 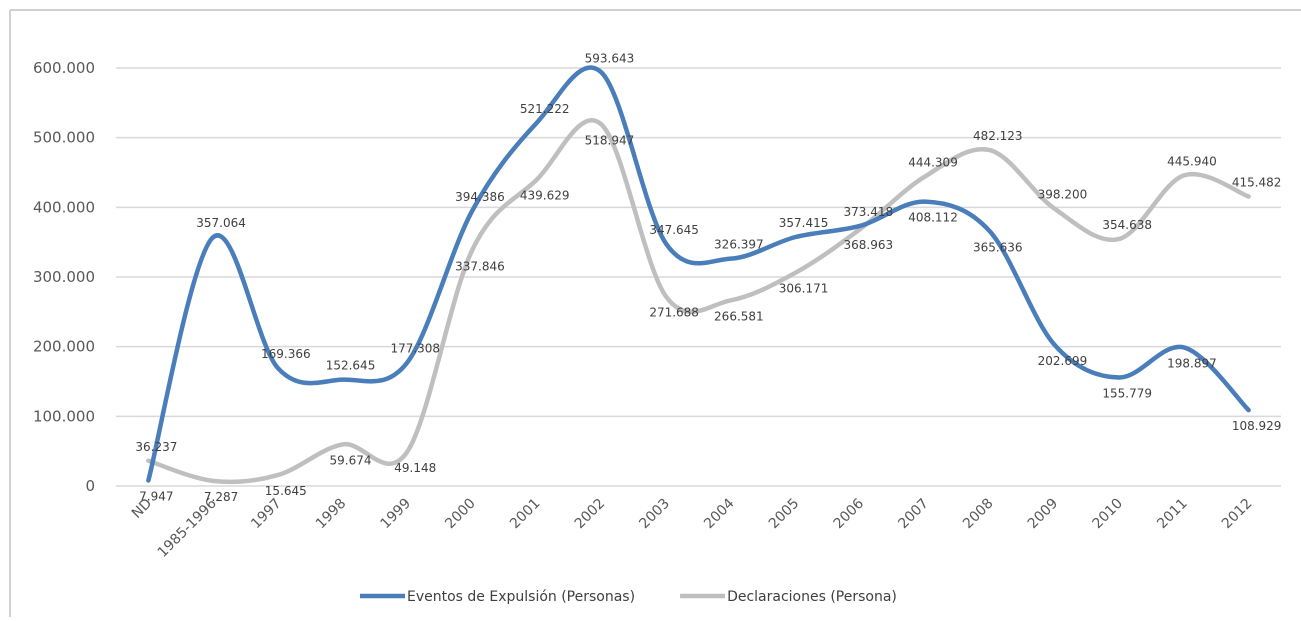 What do you see at coordinates (1257, 183) in the screenshot?
I see `data-label: 415.482` at bounding box center [1257, 183].